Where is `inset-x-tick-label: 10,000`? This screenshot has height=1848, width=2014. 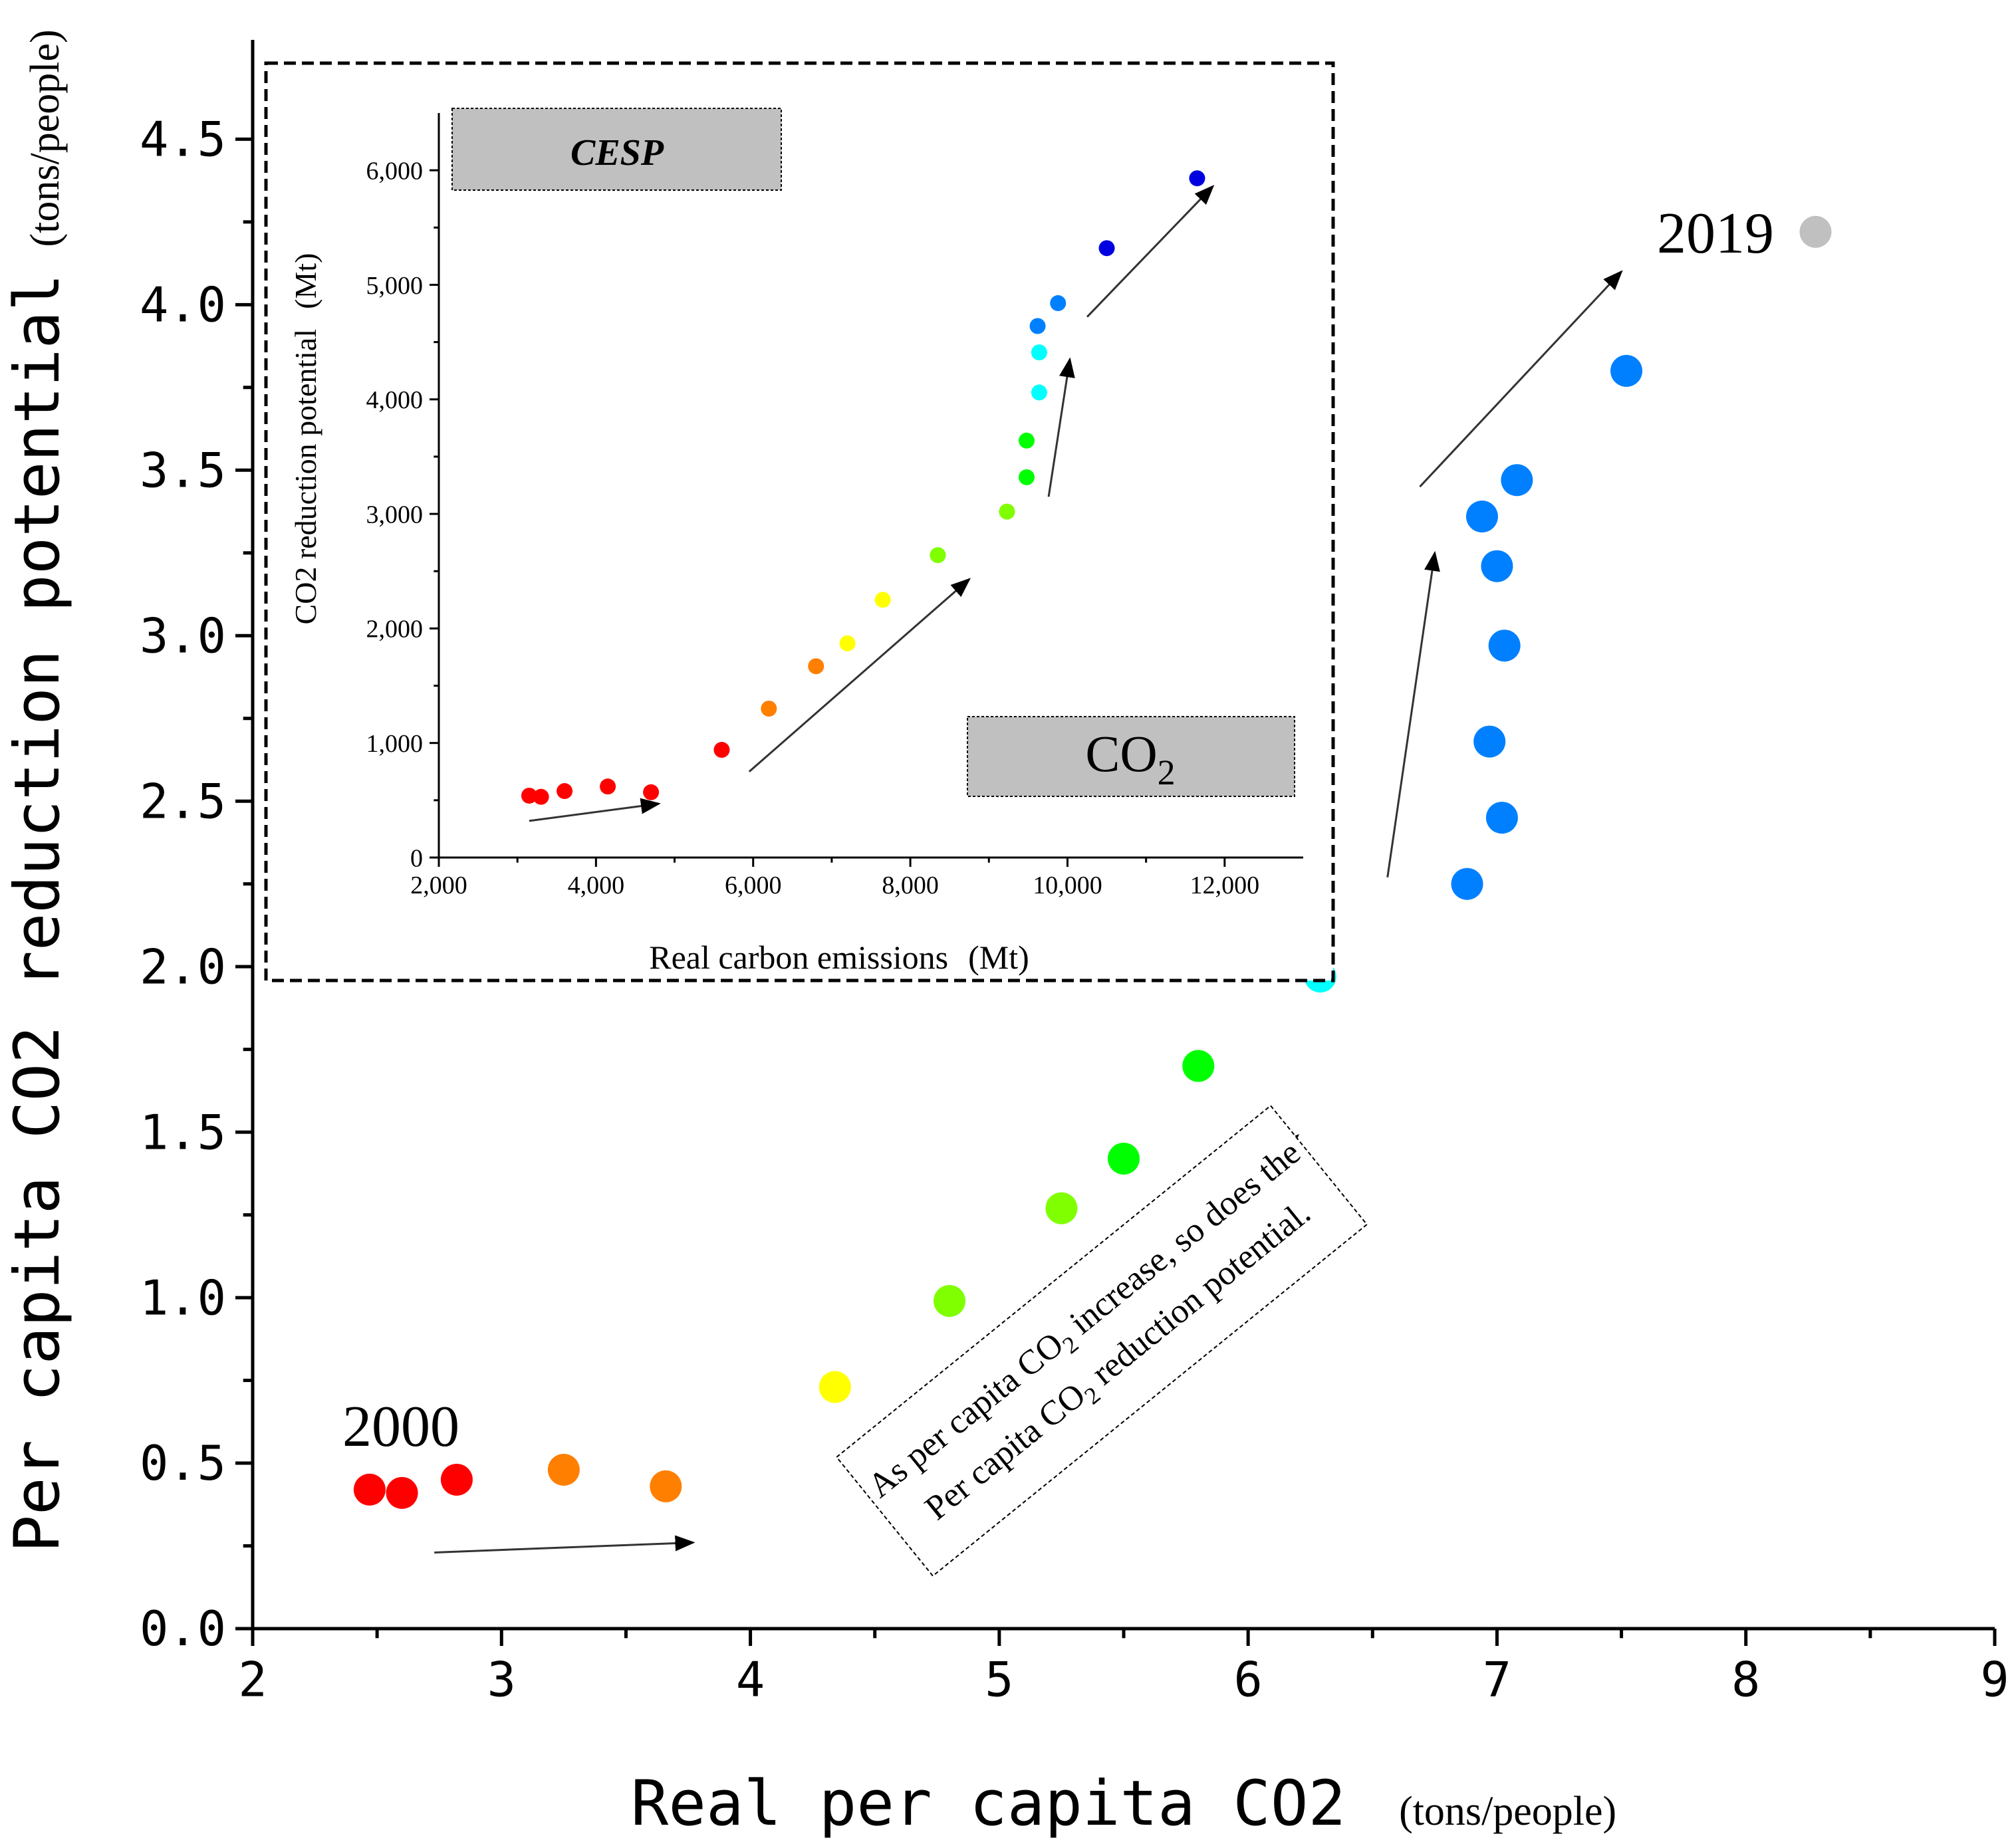 inset-x-tick-label: 10,000 is located at coordinates (1067, 885).